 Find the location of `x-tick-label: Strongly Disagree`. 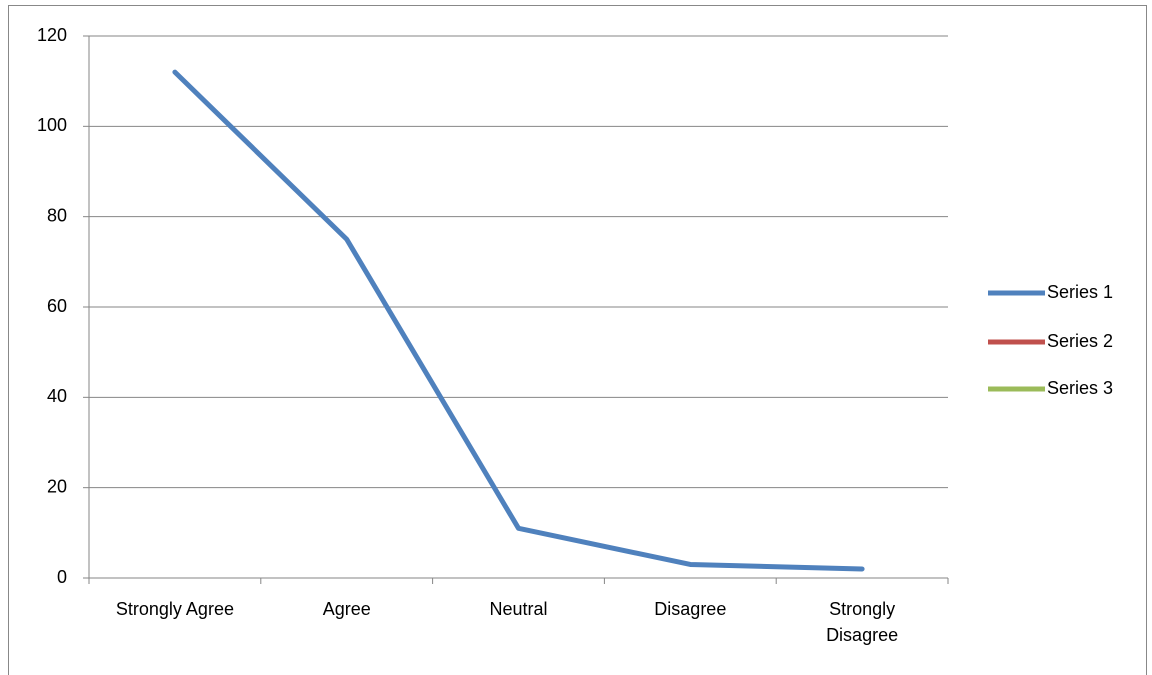

x-tick-label: Strongly Disagree is located at coordinates (862, 622).